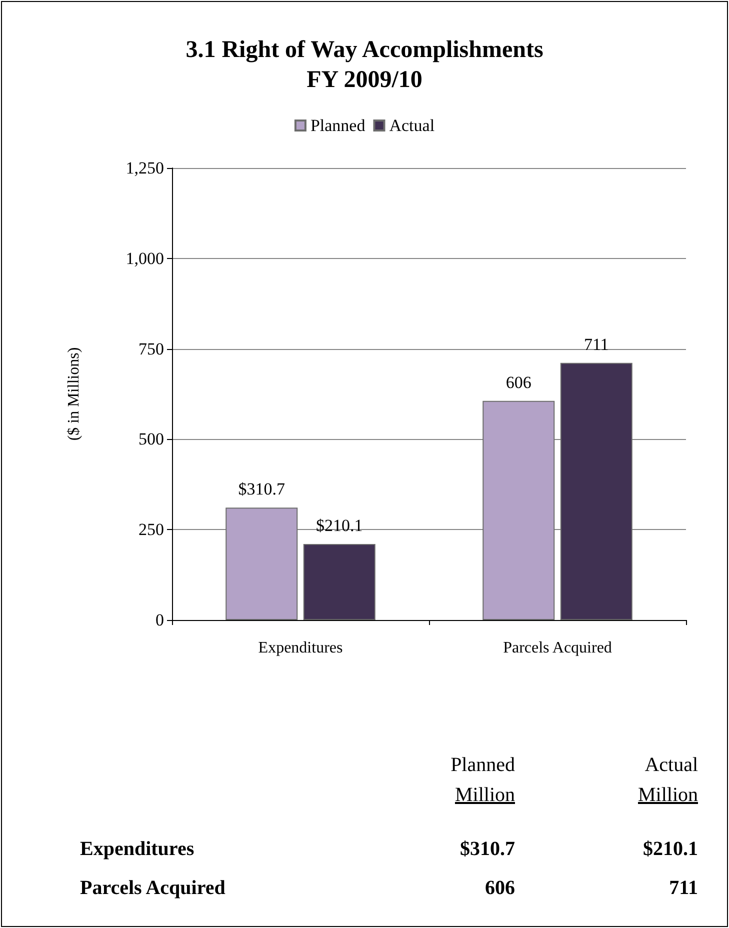 The height and width of the screenshot is (928, 729). What do you see at coordinates (596, 344) in the screenshot?
I see `data-label: 711` at bounding box center [596, 344].